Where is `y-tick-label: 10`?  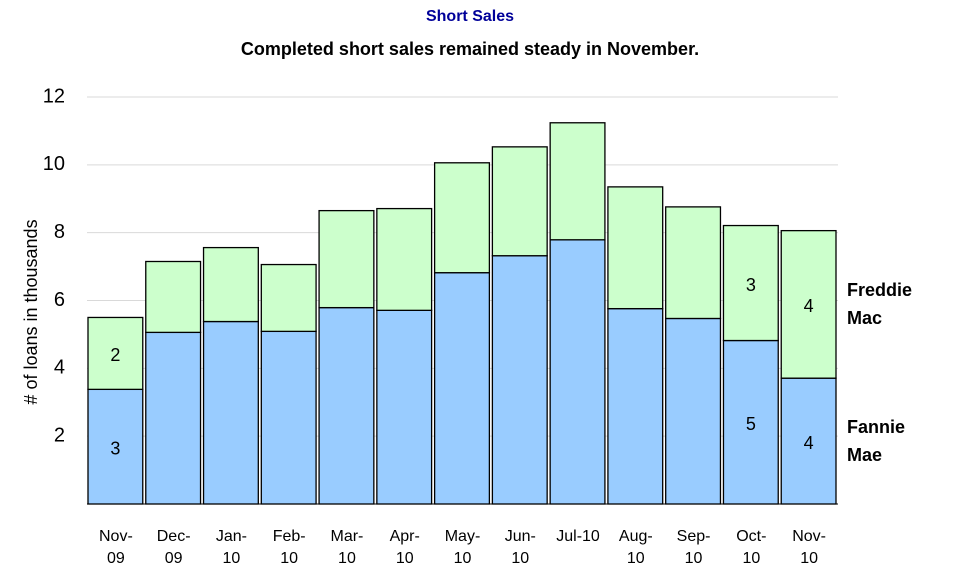 y-tick-label: 10 is located at coordinates (54, 164).